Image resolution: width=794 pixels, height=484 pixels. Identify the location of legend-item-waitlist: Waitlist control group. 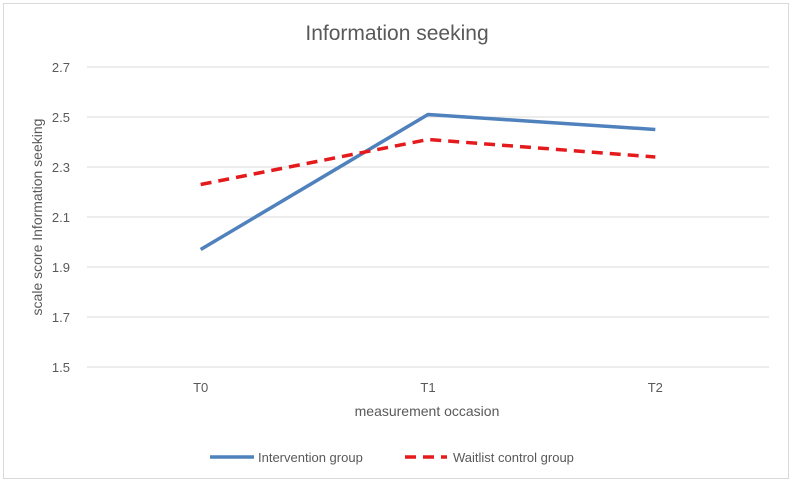
(489, 457).